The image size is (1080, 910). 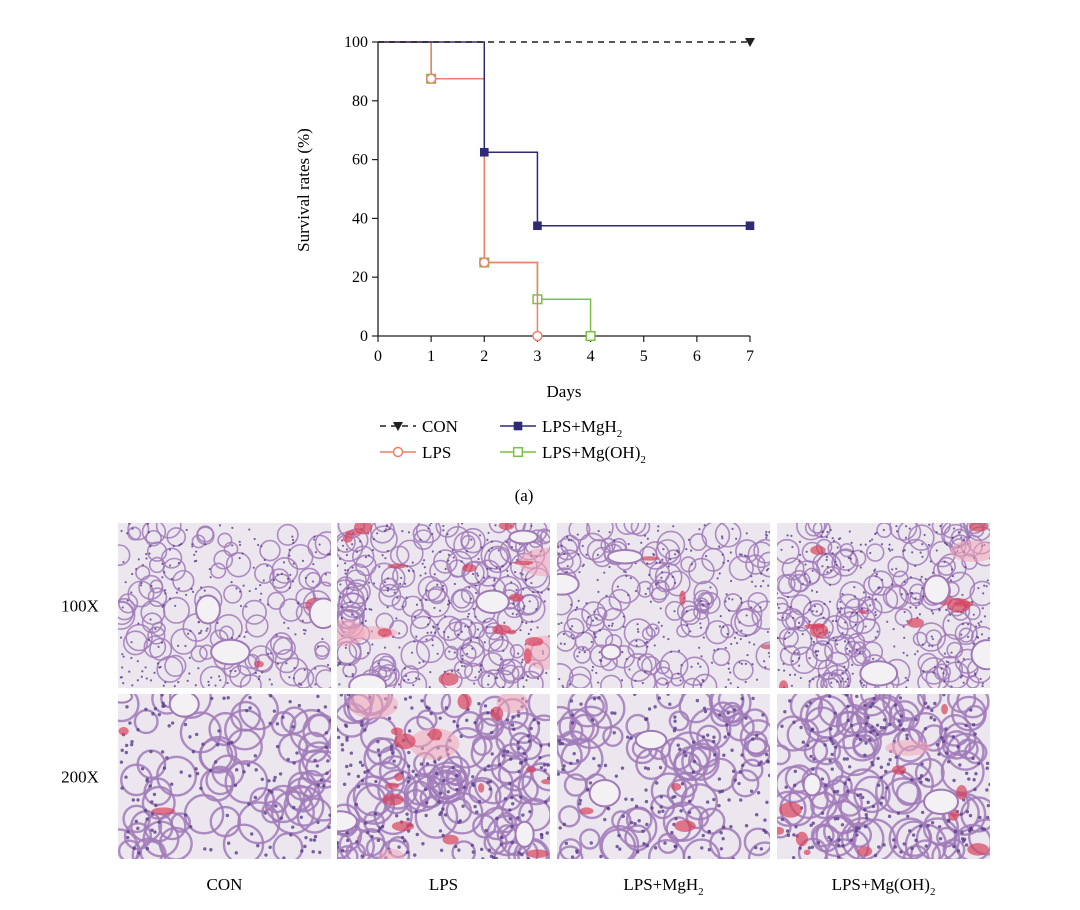 I want to click on x-ticks: 0 1 2 3 4 5 6 7, so click(x=564, y=350).